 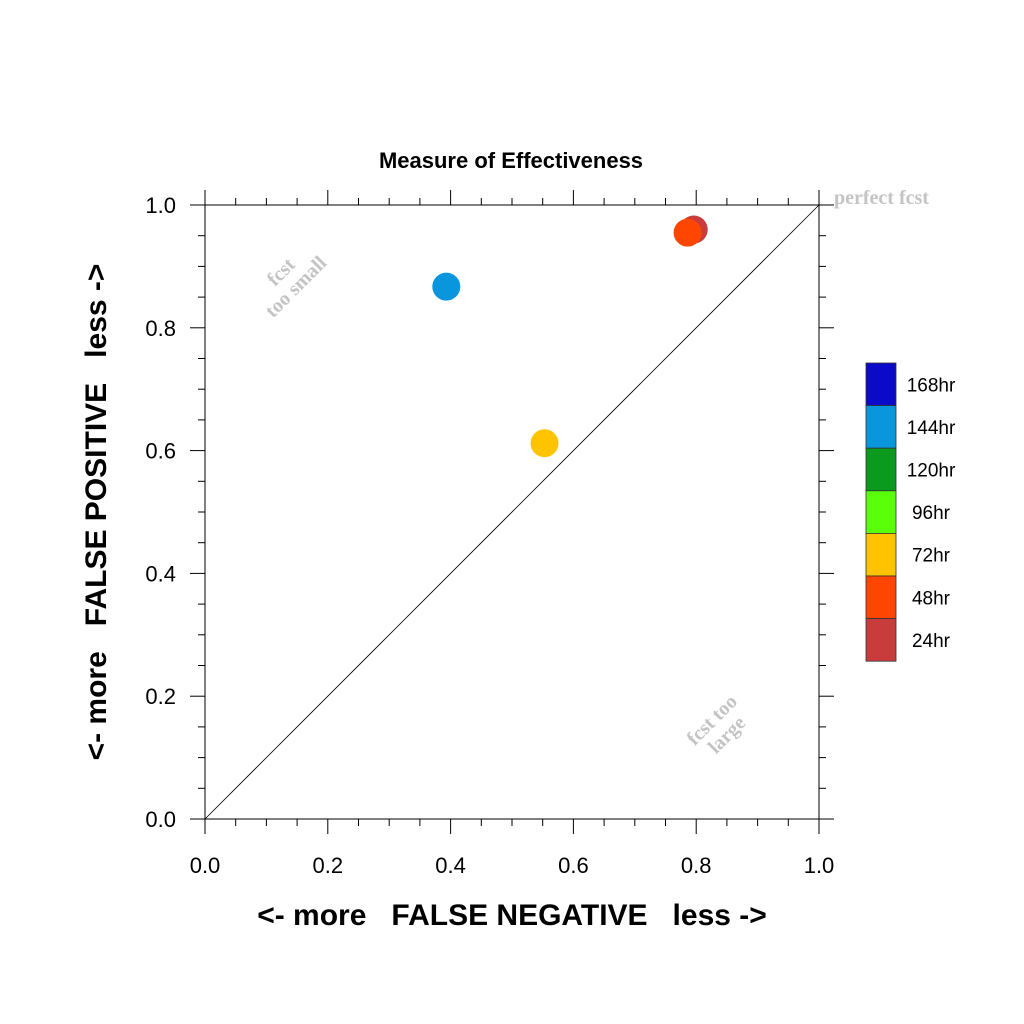 I want to click on x-tick-label: 0.2, so click(x=328, y=865).